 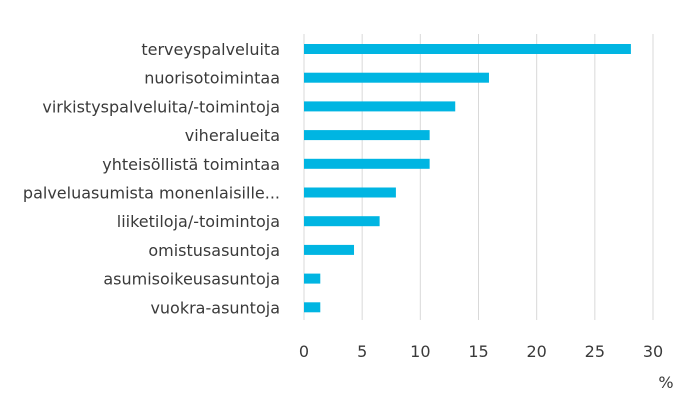 What do you see at coordinates (214, 250) in the screenshot?
I see `category-label-7: omistusasuntoja` at bounding box center [214, 250].